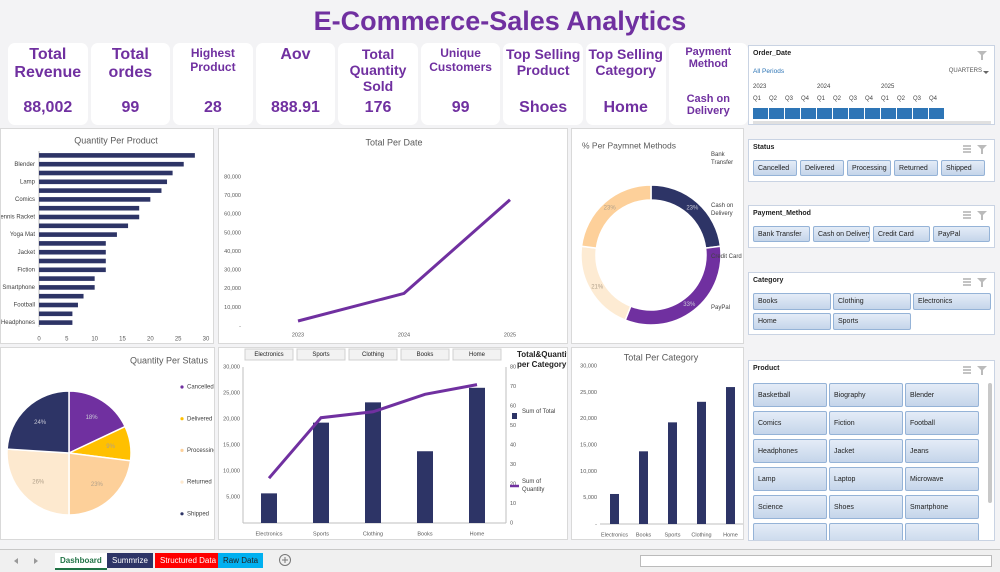 This screenshot has width=1000, height=572. I want to click on slicer-title: Category, so click(768, 280).